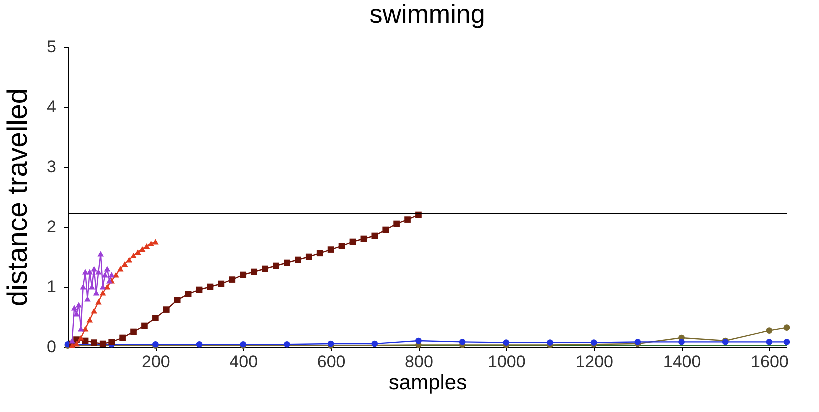  Describe the element at coordinates (331, 362) in the screenshot. I see `x-tick-label: 600` at that location.